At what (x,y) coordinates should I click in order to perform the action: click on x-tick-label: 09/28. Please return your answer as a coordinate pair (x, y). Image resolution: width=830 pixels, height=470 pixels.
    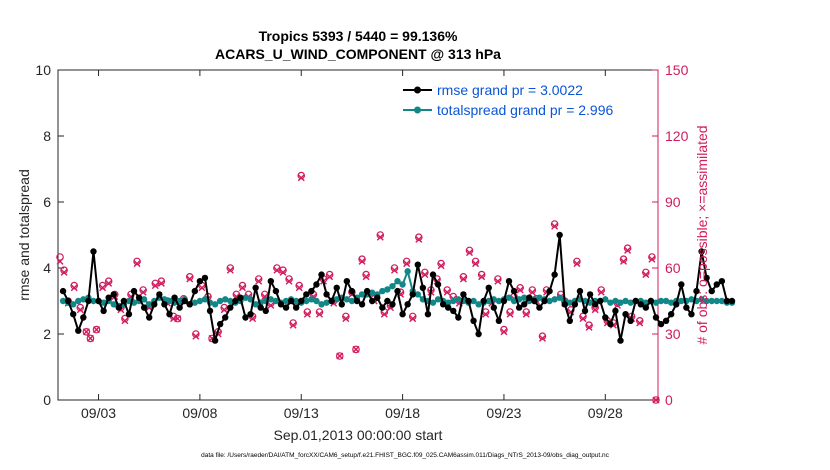
    Looking at the image, I should click on (605, 413).